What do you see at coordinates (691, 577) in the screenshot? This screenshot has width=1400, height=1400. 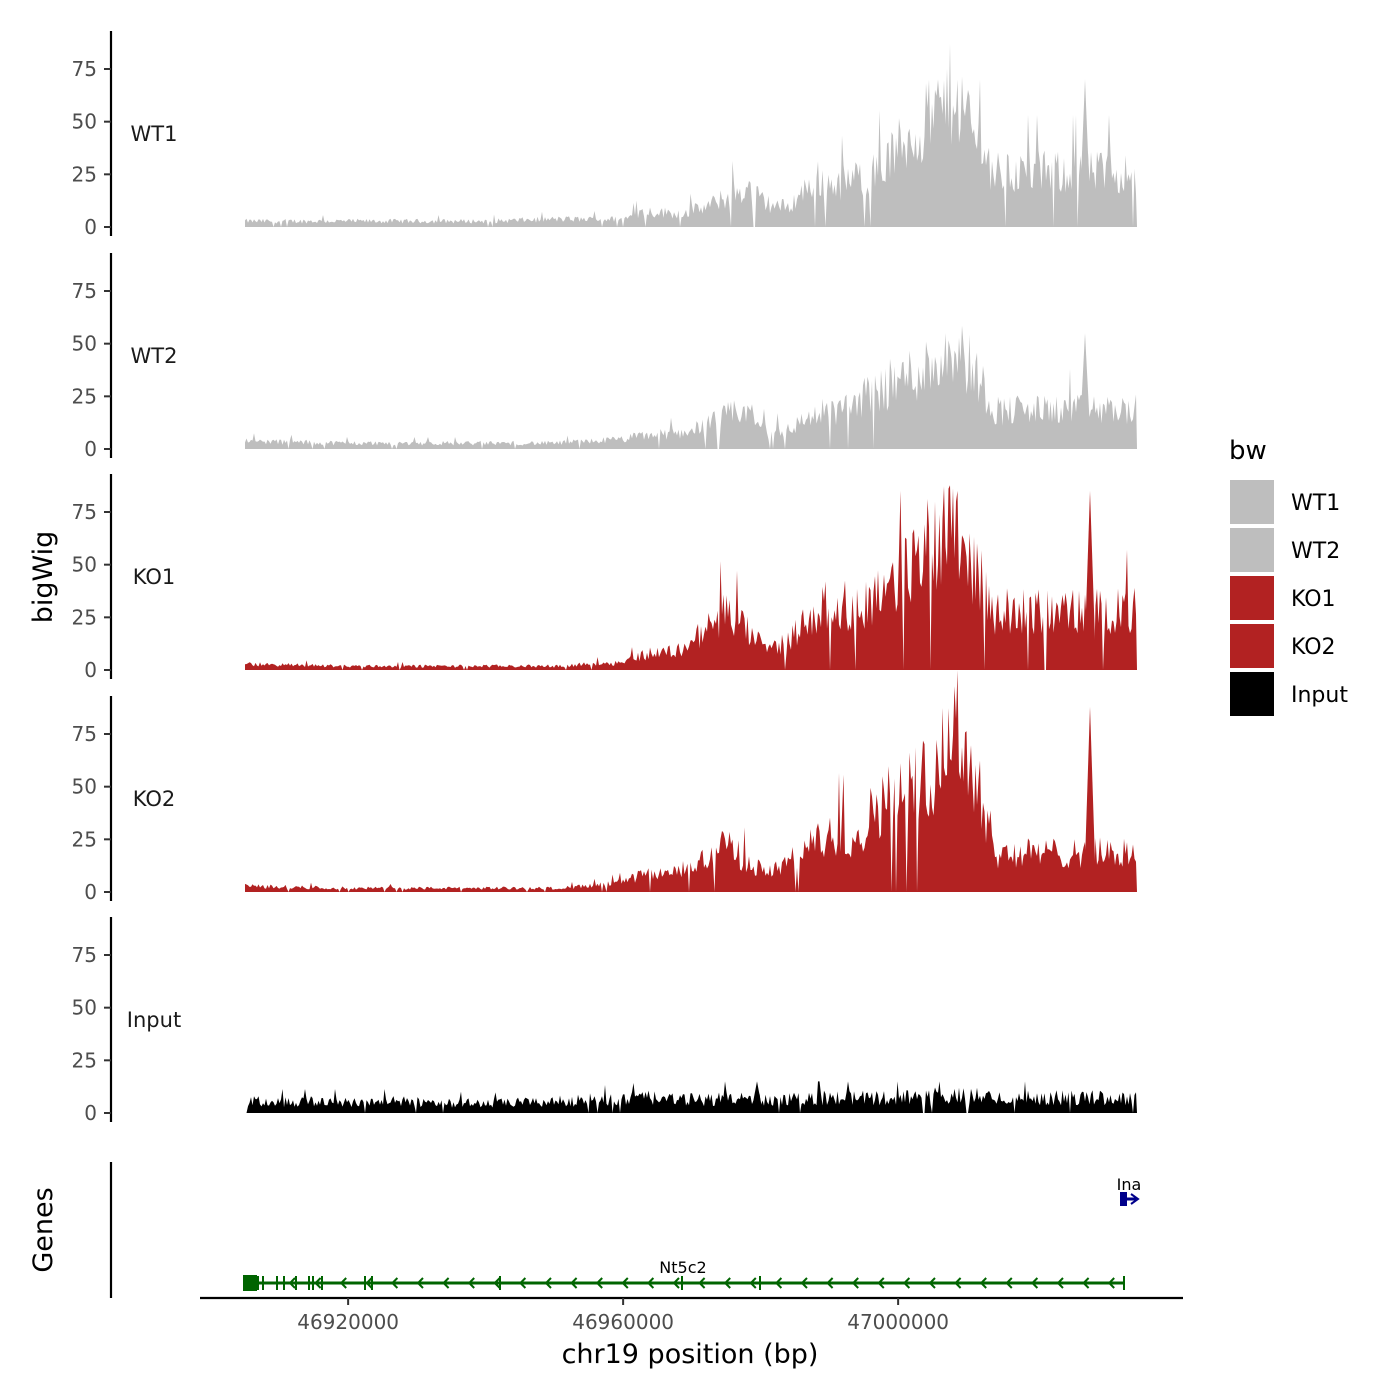 I see `coverage-area-ko1` at bounding box center [691, 577].